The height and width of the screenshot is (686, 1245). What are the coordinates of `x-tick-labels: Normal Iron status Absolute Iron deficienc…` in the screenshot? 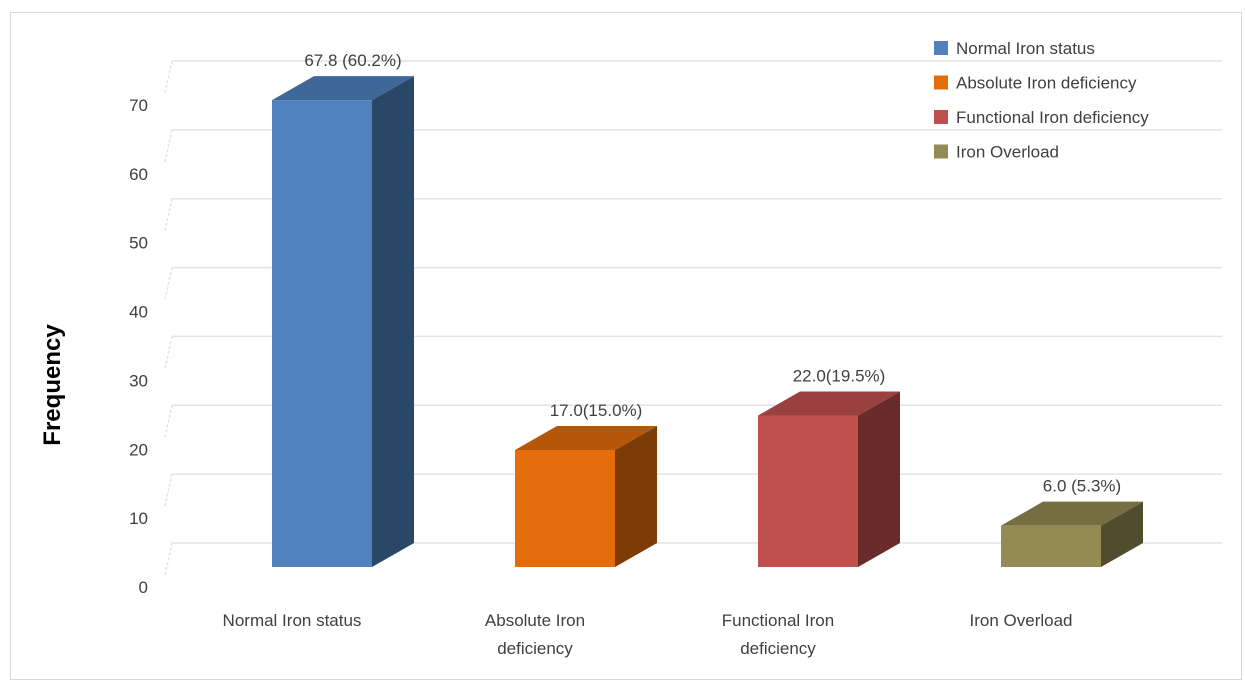 It's located at (648, 634).